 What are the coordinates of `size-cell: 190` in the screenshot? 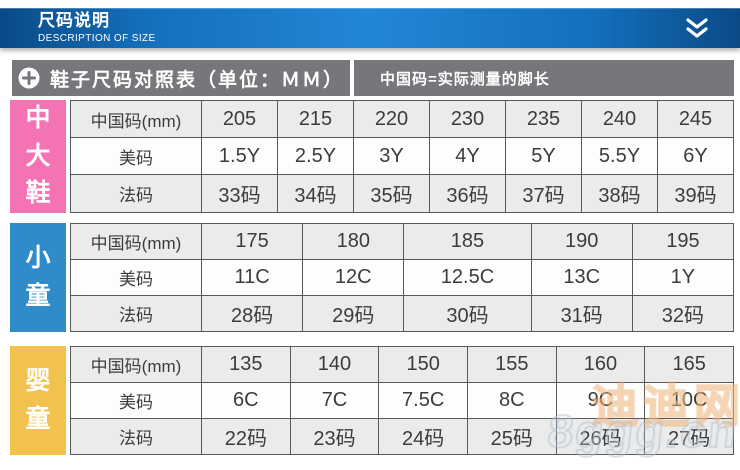 It's located at (581, 241).